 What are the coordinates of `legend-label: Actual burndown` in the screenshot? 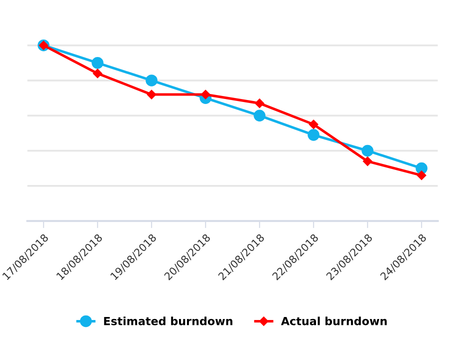 It's located at (334, 321).